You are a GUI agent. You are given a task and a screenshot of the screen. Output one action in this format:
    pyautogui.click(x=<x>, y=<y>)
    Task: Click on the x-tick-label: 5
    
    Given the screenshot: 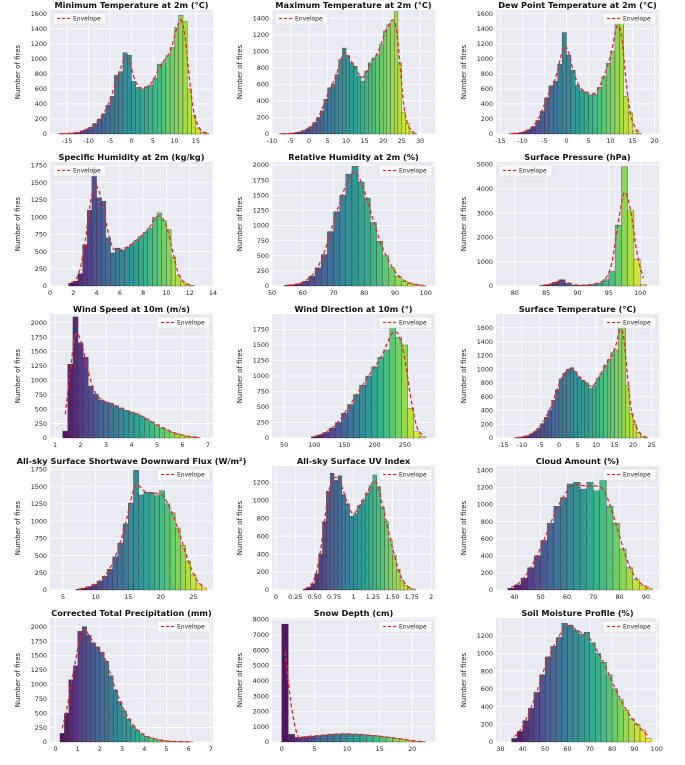 What is the action you would take?
    pyautogui.click(x=157, y=445)
    